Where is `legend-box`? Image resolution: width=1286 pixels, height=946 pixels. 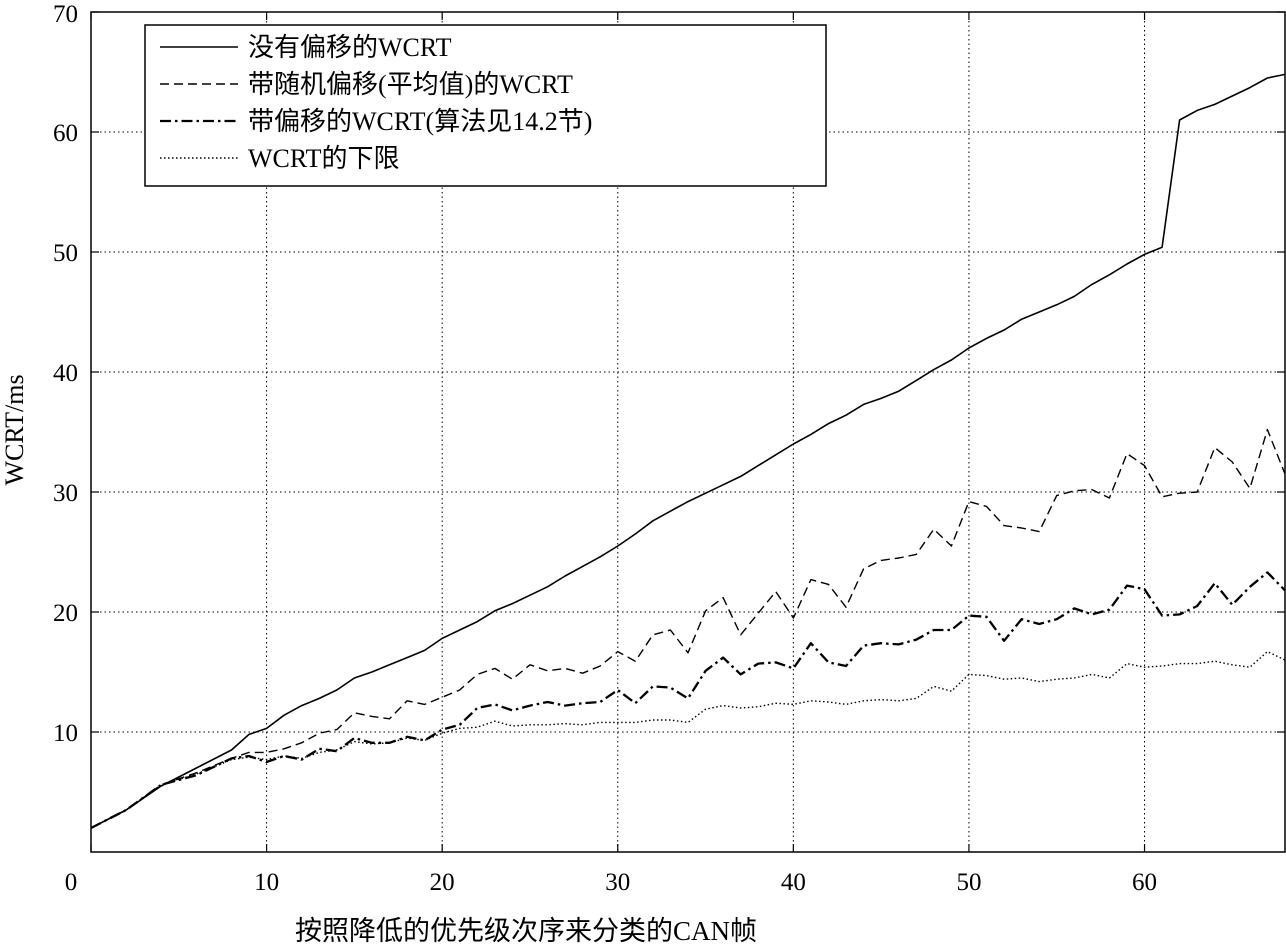 legend-box is located at coordinates (485, 105).